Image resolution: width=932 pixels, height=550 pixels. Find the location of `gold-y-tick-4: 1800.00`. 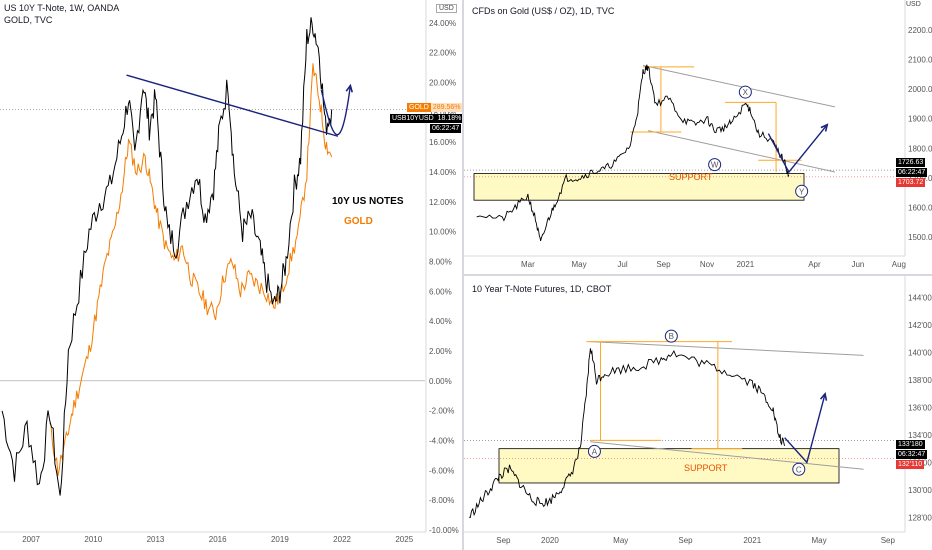

gold-y-tick-4: 1800.00 is located at coordinates (920, 148).